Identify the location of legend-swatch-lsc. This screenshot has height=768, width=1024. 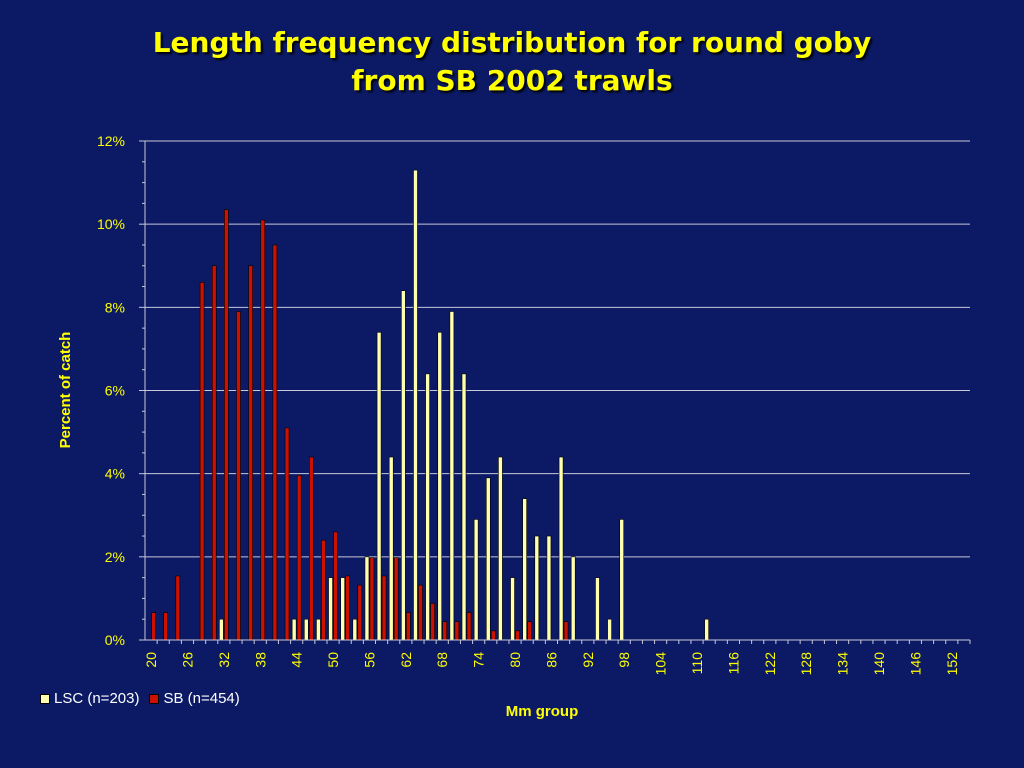
(45, 698).